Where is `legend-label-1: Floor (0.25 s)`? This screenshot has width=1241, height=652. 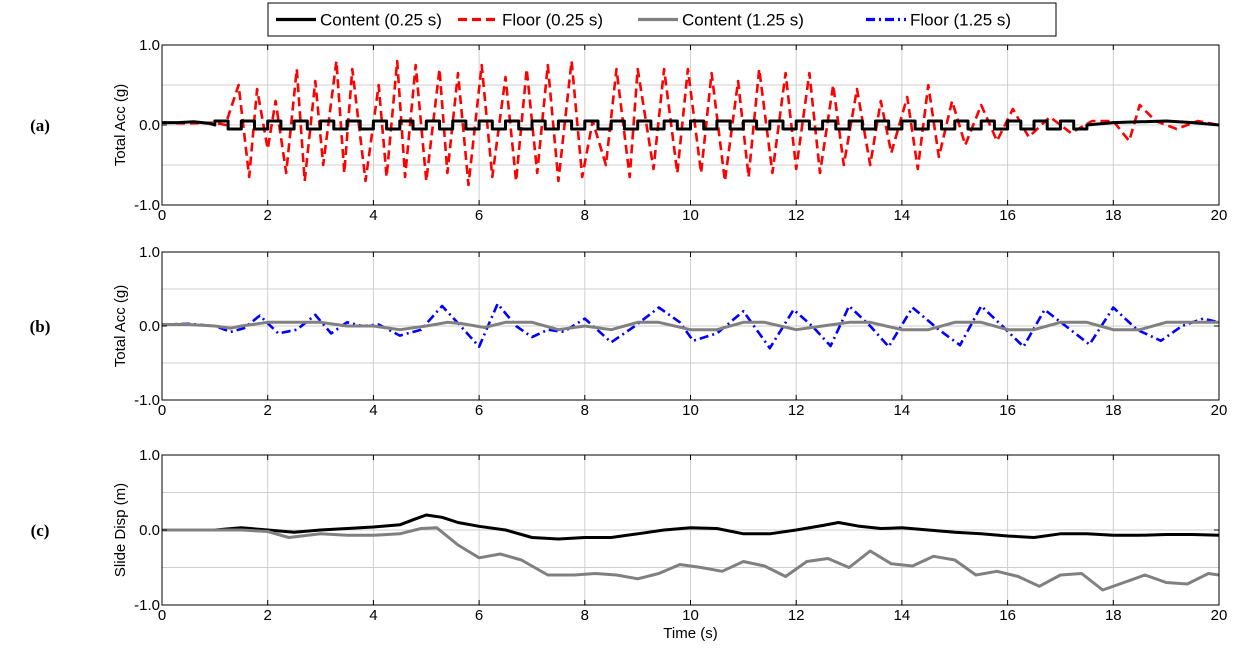
legend-label-1: Floor (0.25 s) is located at coordinates (552, 20).